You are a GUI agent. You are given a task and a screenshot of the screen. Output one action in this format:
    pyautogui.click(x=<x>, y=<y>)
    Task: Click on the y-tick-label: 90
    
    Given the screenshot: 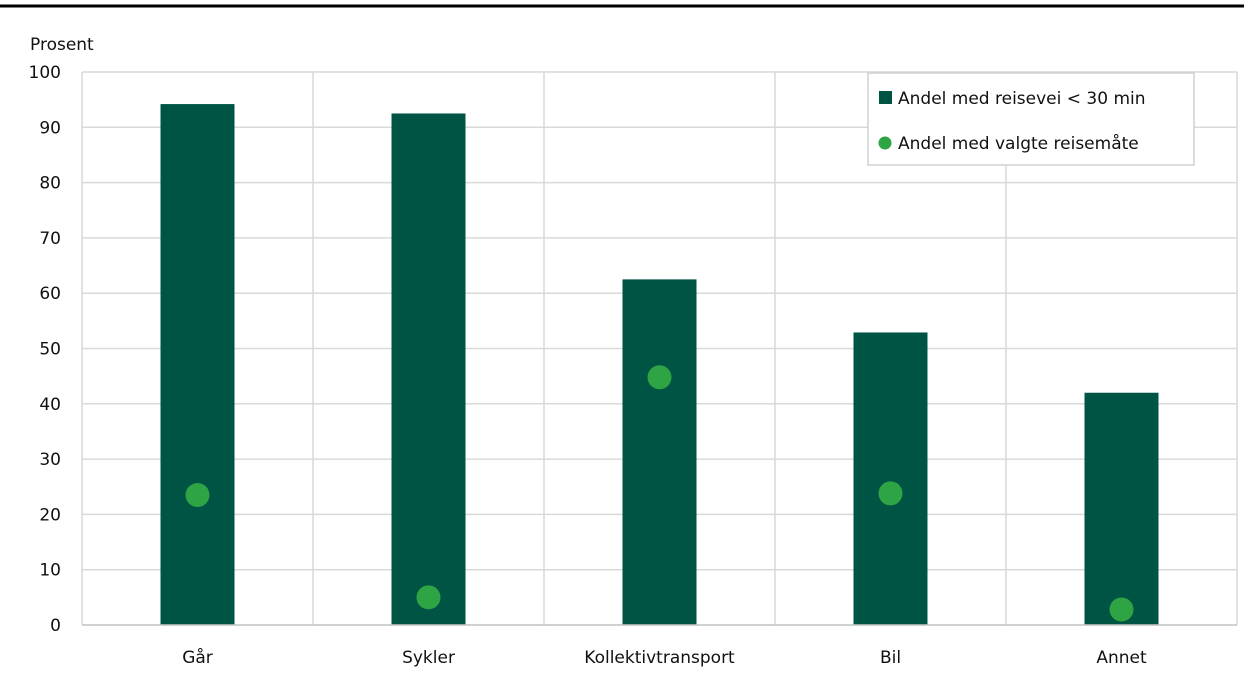 What is the action you would take?
    pyautogui.click(x=50, y=128)
    